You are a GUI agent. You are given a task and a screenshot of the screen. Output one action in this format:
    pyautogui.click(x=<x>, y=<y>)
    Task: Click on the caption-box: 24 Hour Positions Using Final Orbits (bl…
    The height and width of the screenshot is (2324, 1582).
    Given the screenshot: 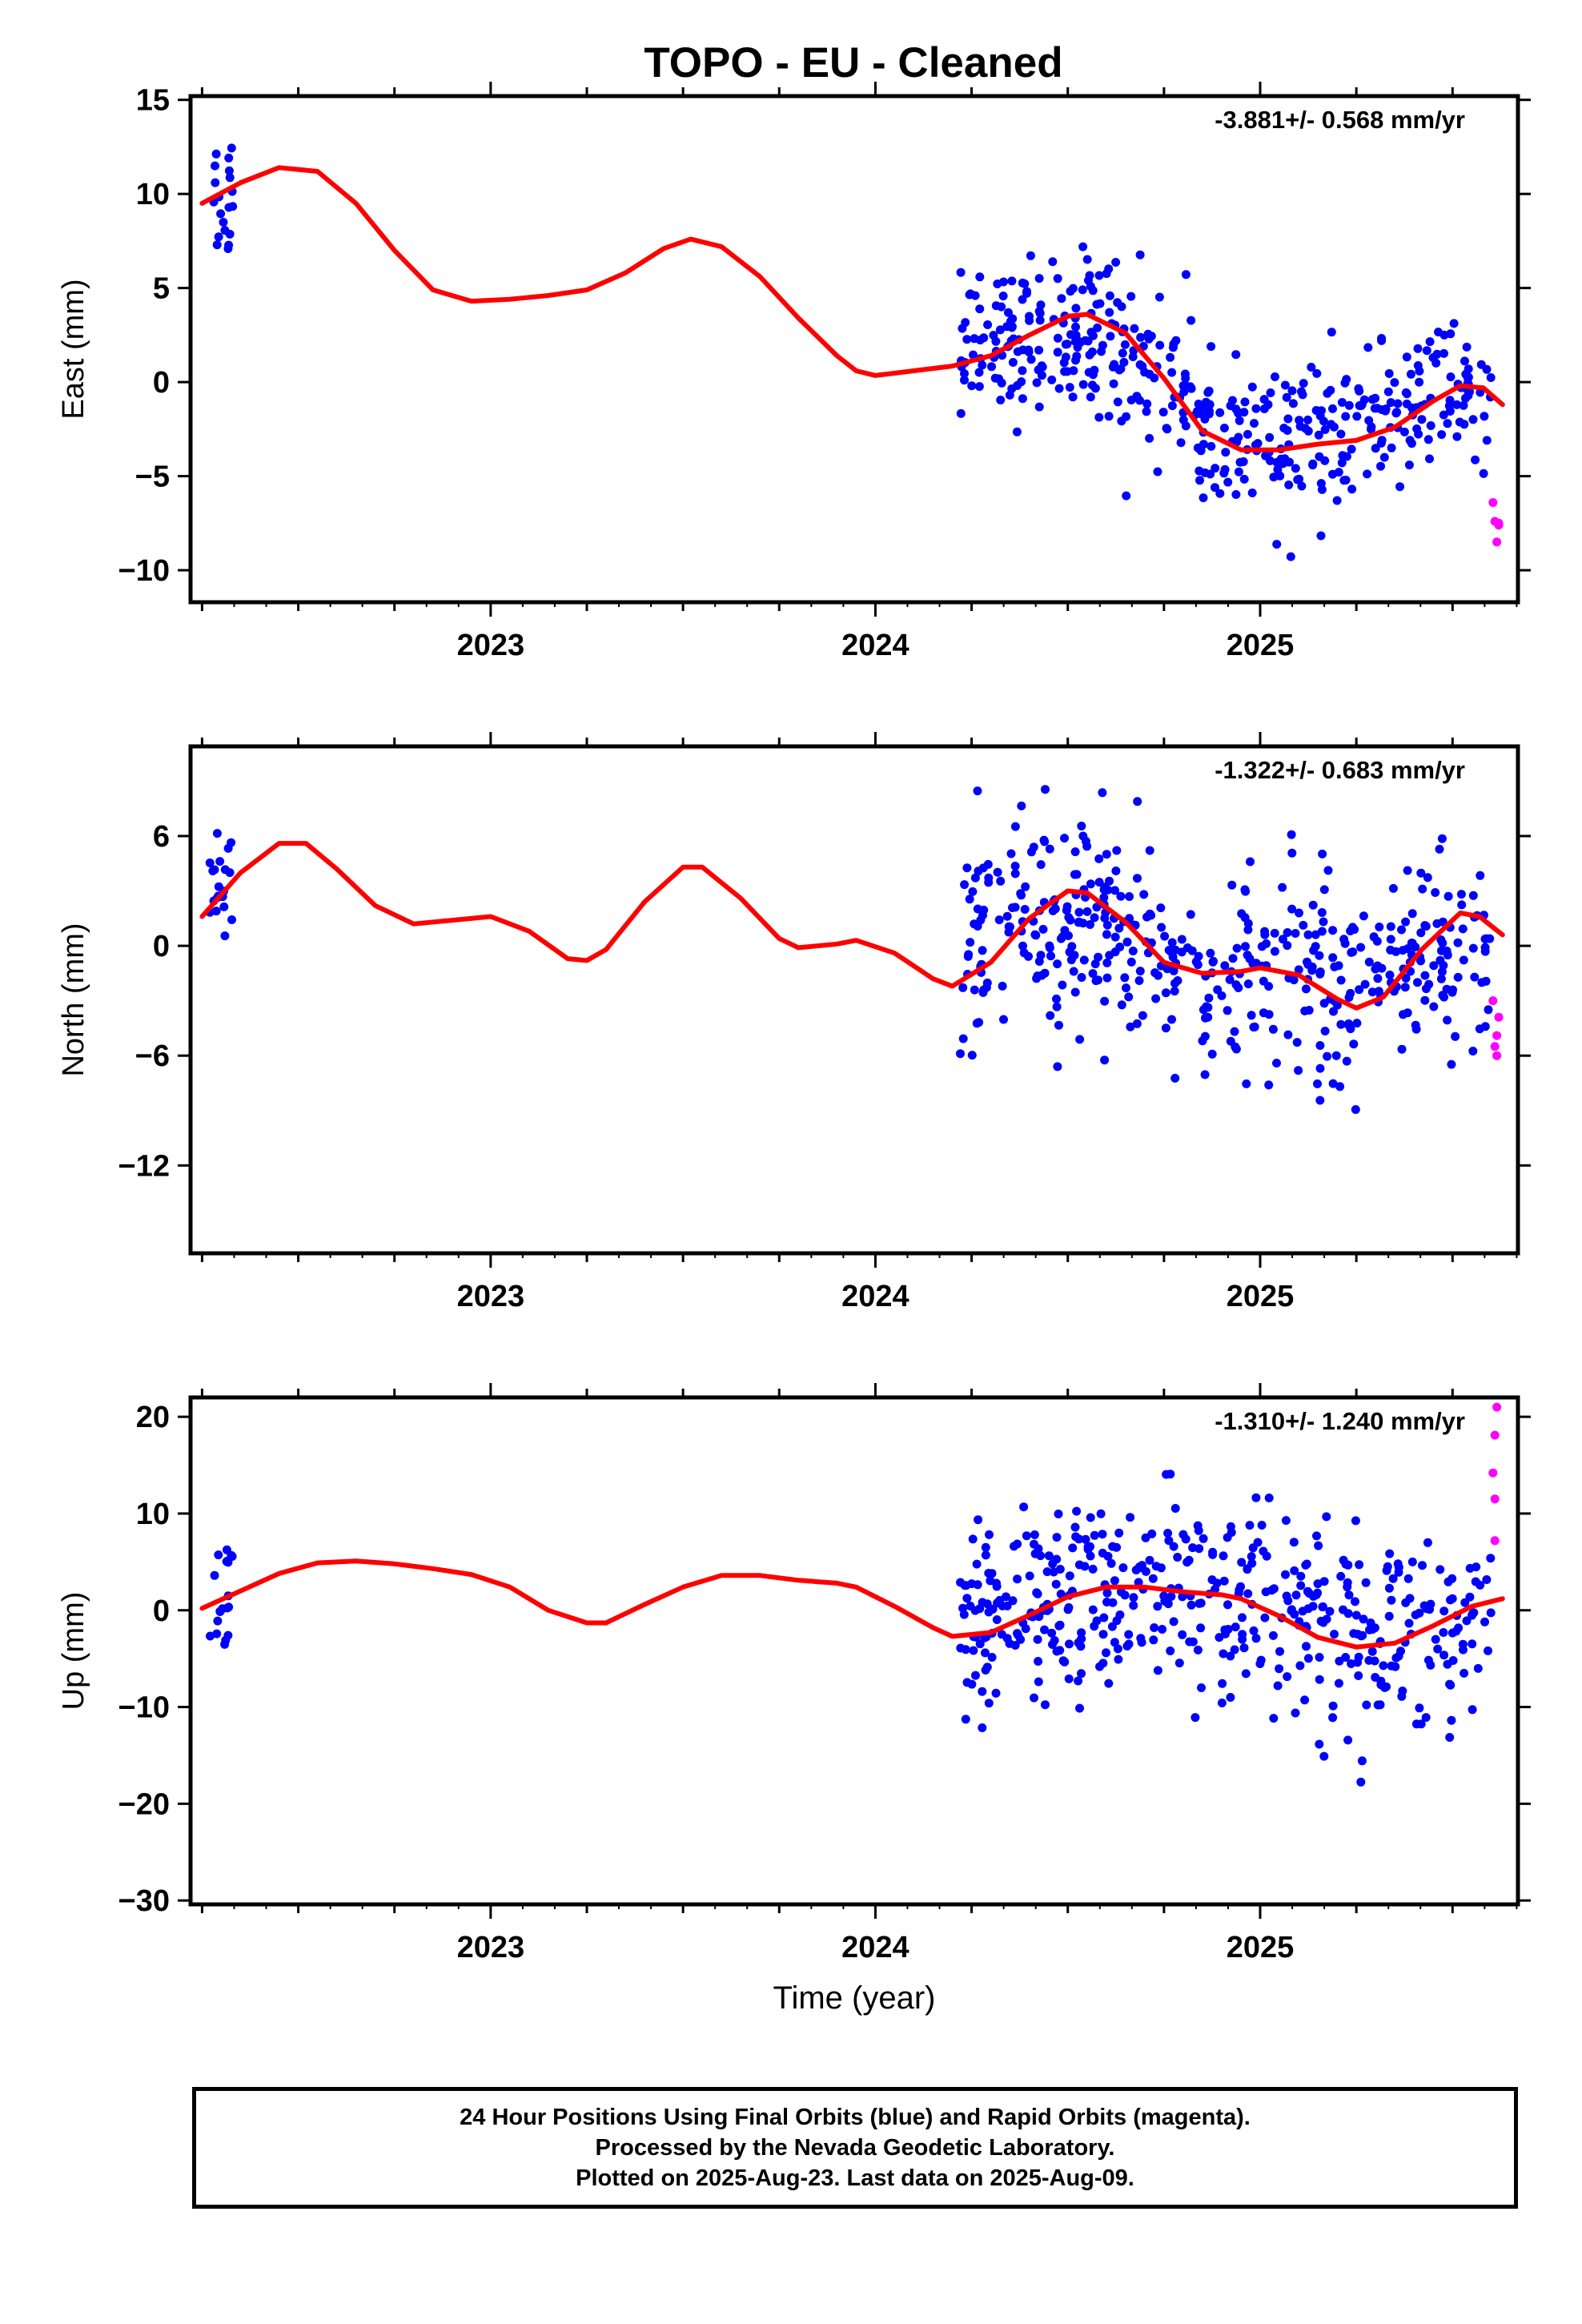 What is the action you would take?
    pyautogui.click(x=855, y=2148)
    